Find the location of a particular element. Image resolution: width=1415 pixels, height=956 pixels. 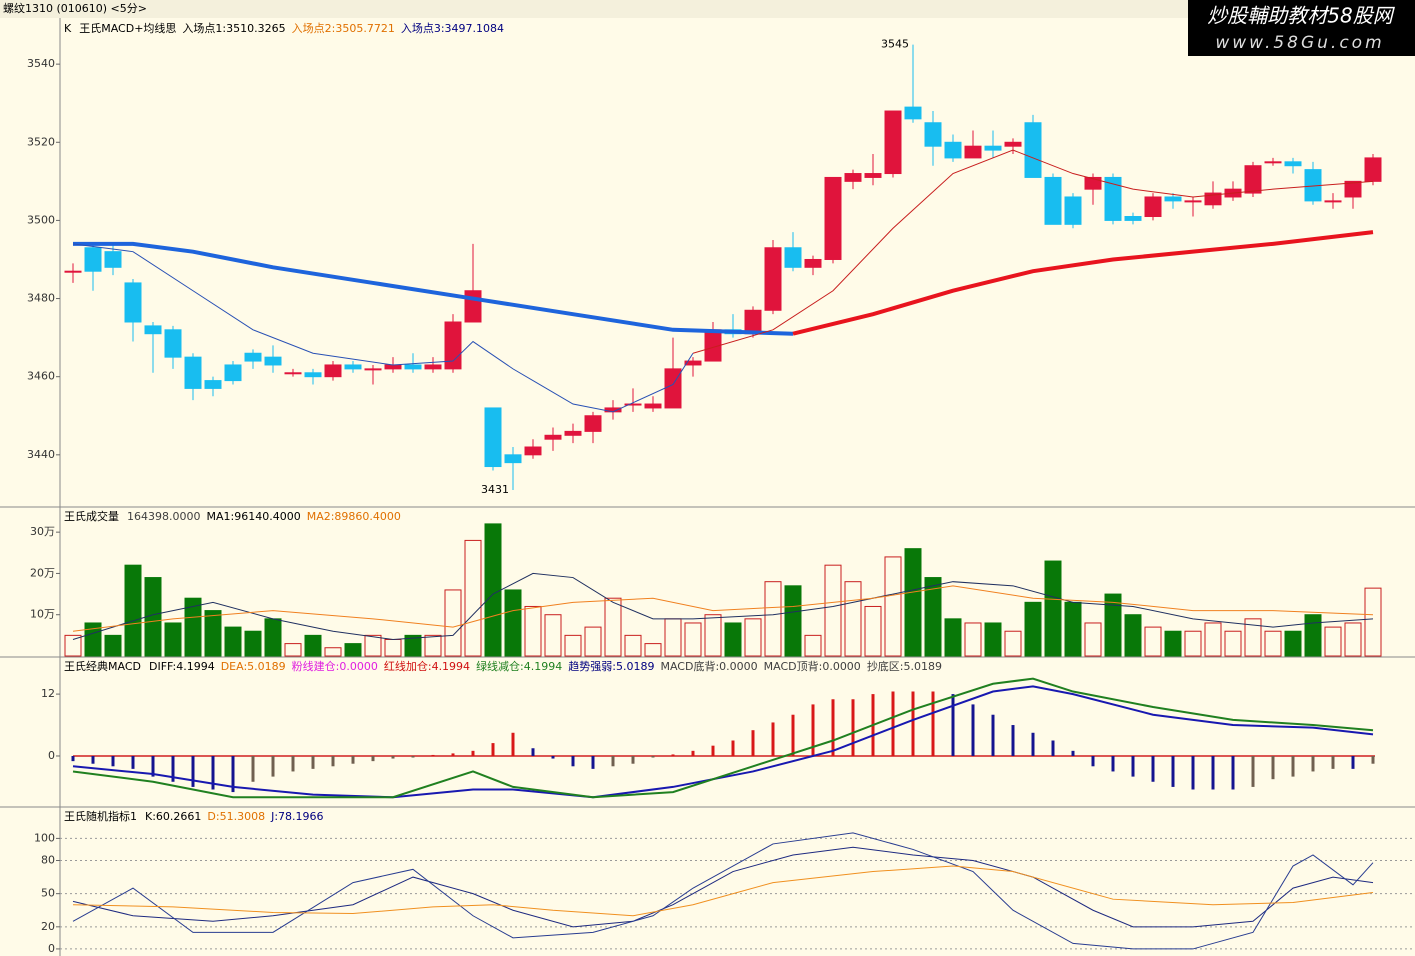

panel-stat: 红线加仓:4.1994 is located at coordinates (427, 666).